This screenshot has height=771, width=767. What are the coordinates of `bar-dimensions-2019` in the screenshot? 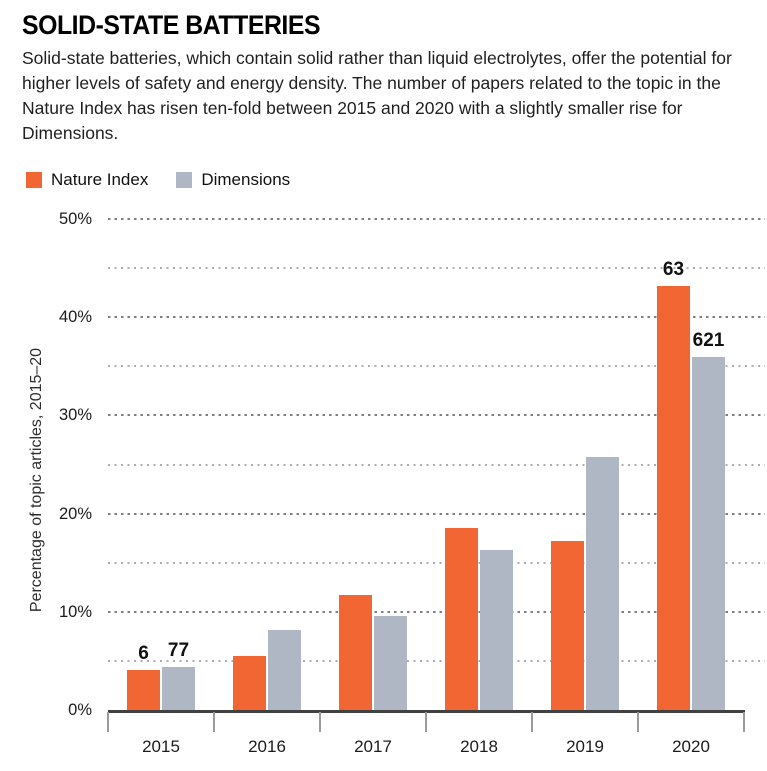 It's located at (602, 583).